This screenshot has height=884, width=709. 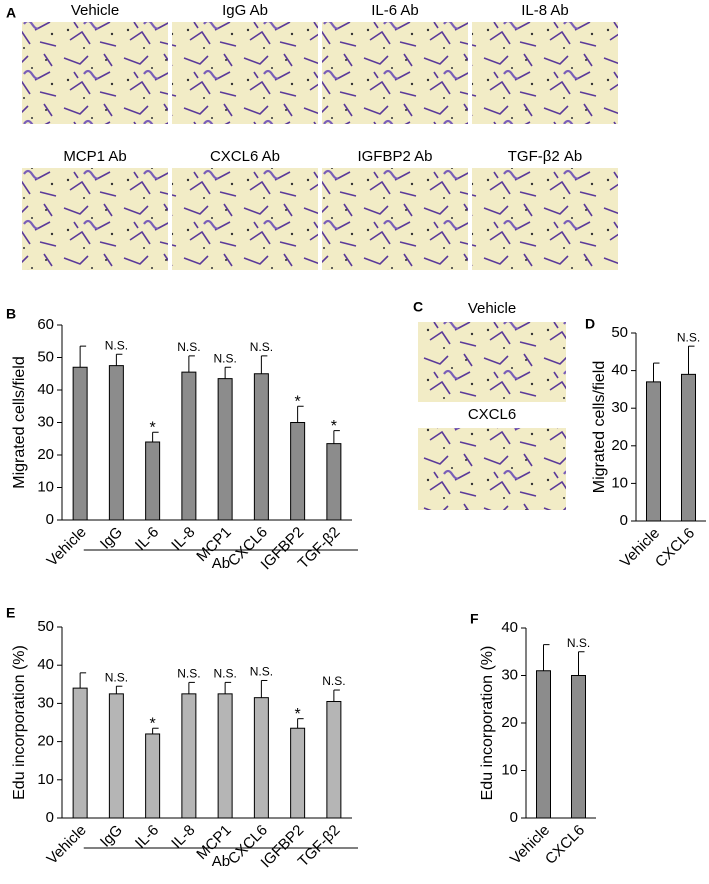 What do you see at coordinates (245, 156) in the screenshot?
I see `image-caption: CXCL6 Ab` at bounding box center [245, 156].